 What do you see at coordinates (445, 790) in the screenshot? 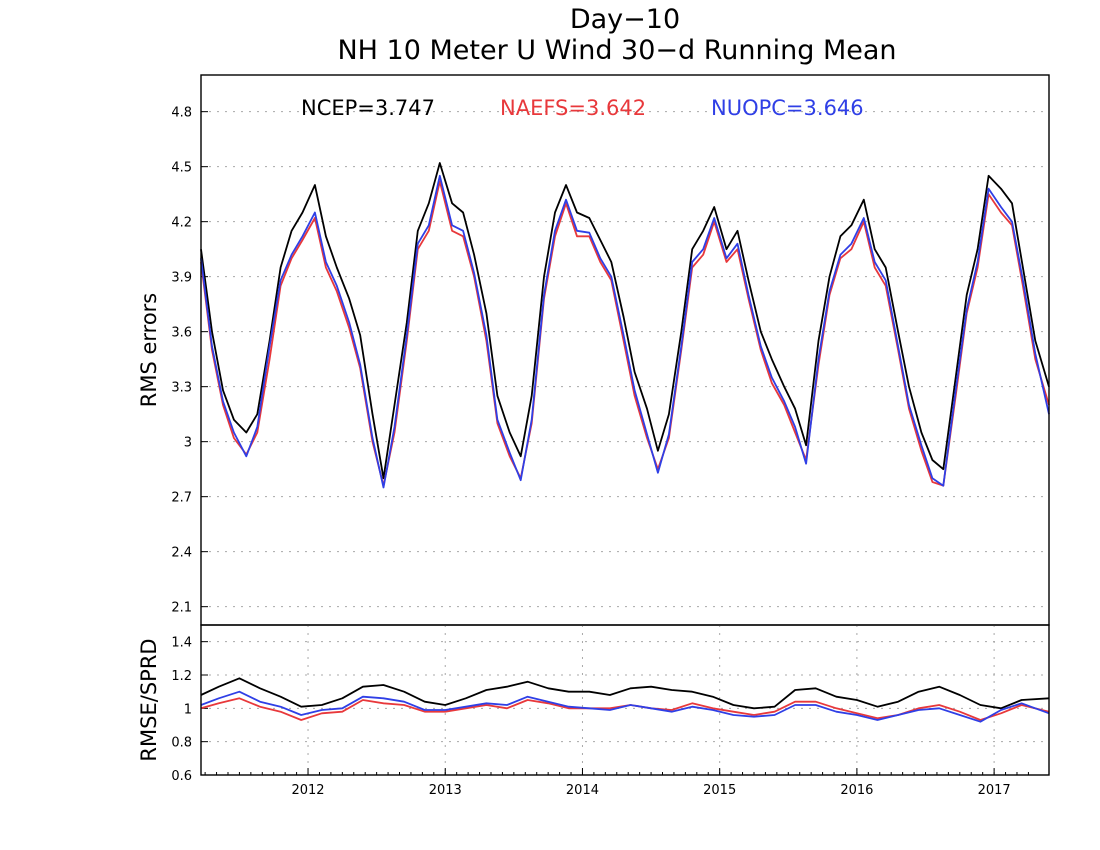
I see `x-tick-label: 2013` at bounding box center [445, 790].